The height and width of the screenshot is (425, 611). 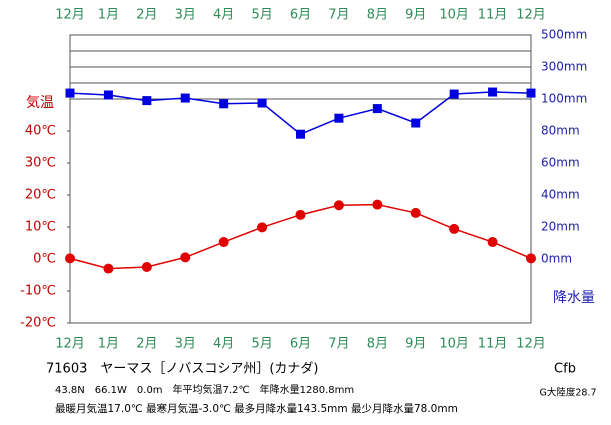 What do you see at coordinates (564, 67) in the screenshot?
I see `y2-tick-label: 300mm` at bounding box center [564, 67].